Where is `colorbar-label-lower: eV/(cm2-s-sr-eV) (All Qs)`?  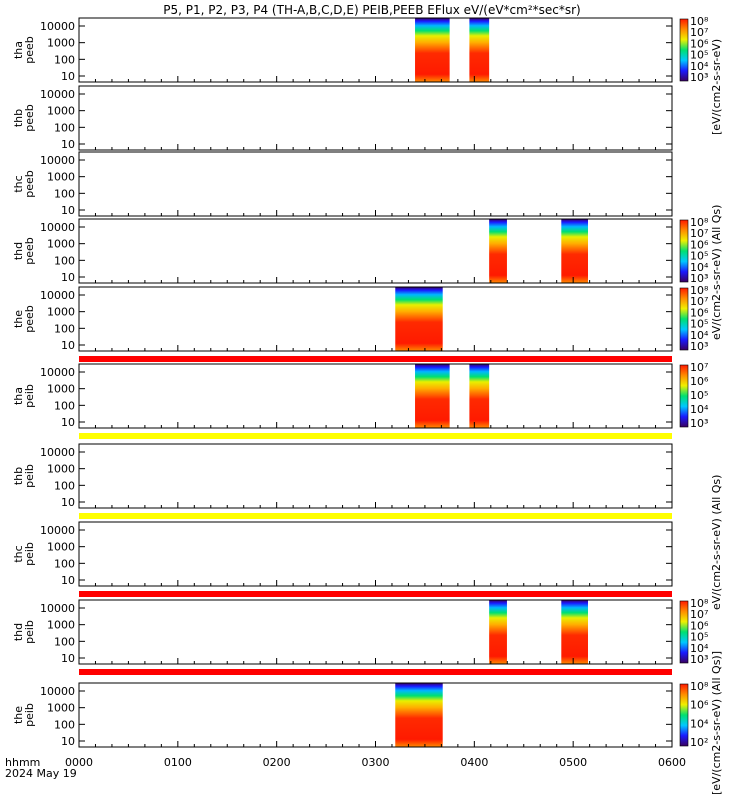 colorbar-label-lower: eV/(cm2-s-sr-eV) (All Qs) is located at coordinates (716, 542).